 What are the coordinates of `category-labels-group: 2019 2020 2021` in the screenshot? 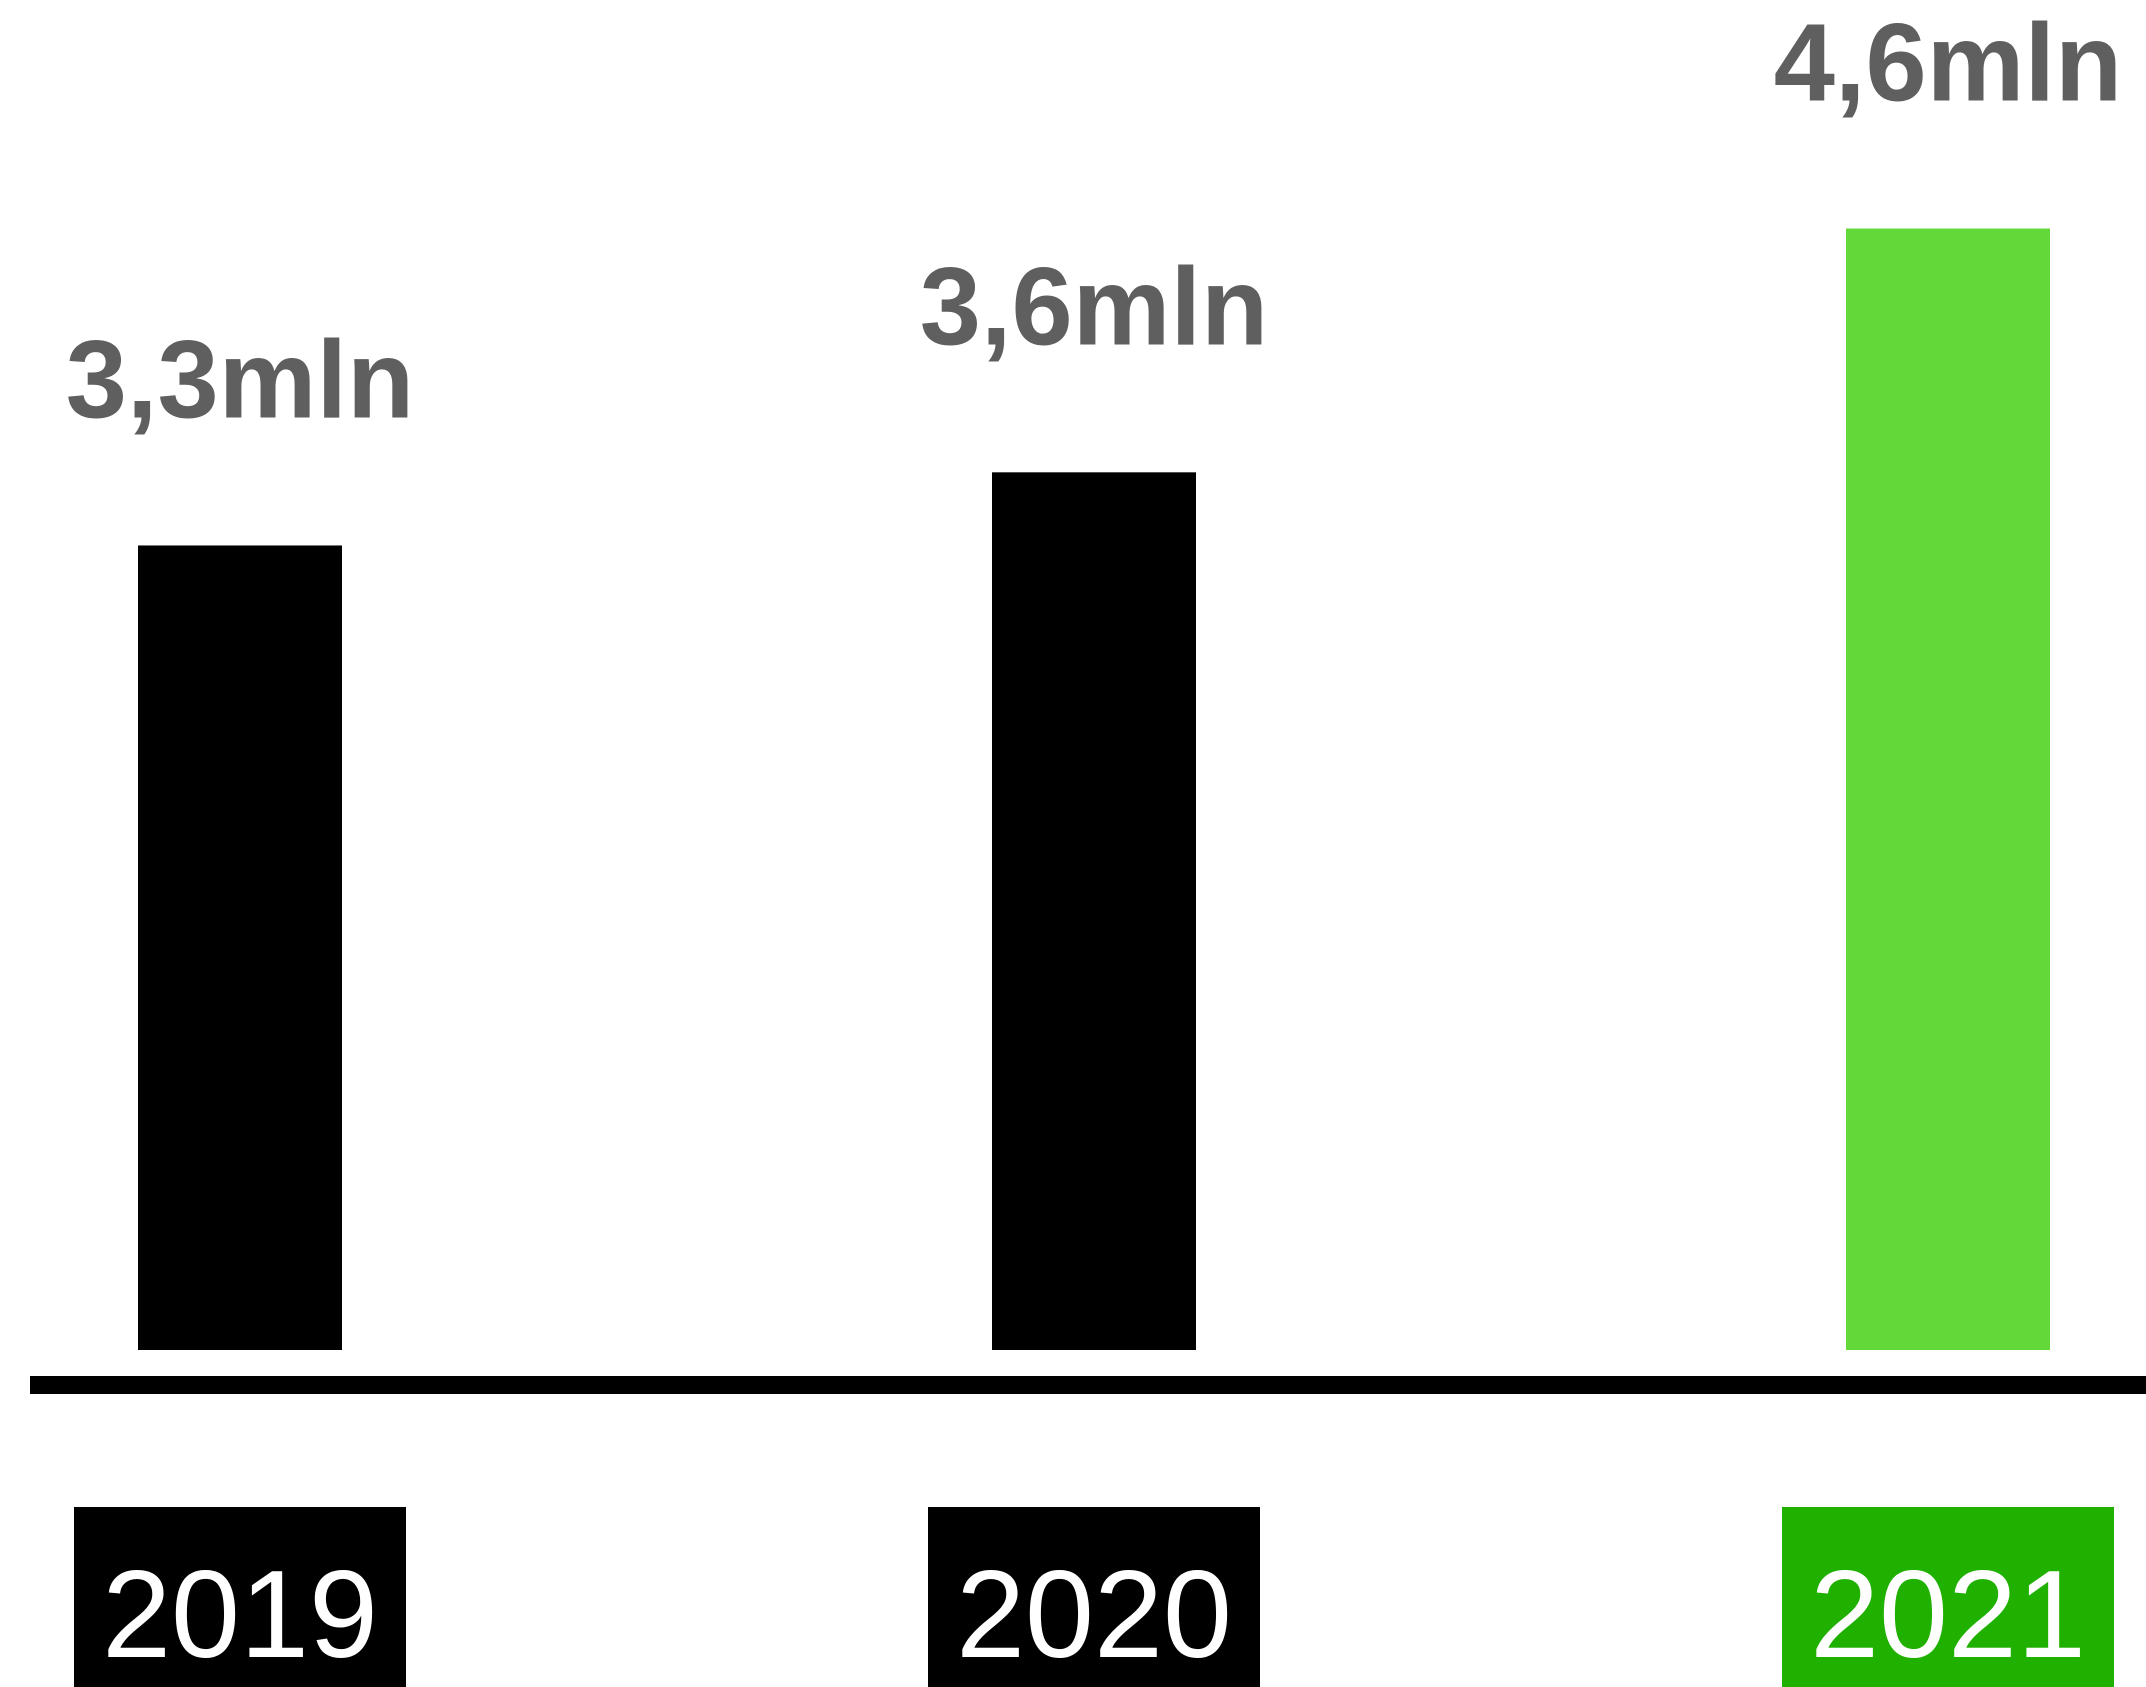 It's located at (1094, 1597).